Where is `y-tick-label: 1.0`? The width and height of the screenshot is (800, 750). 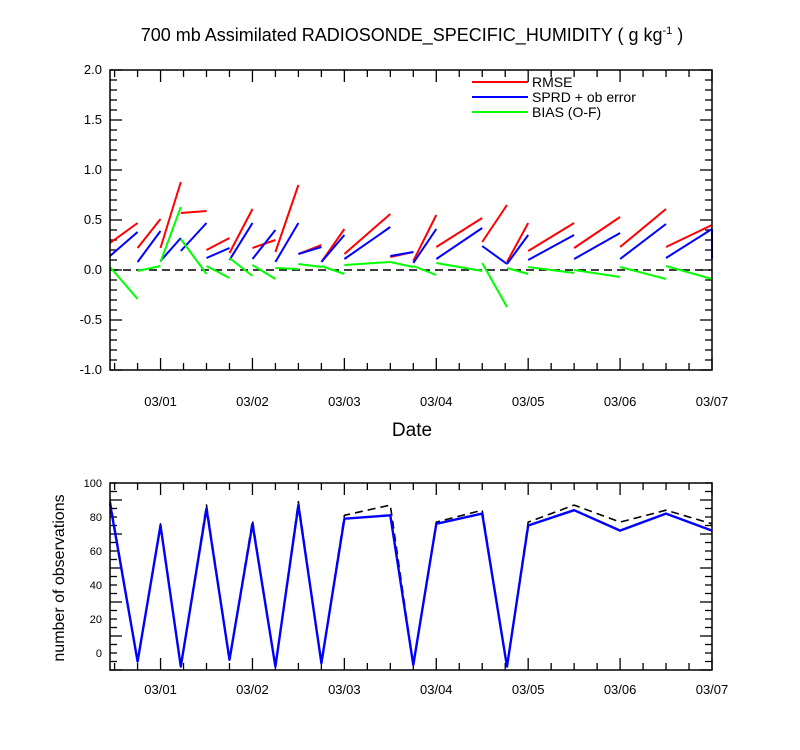
y-tick-label: 1.0 is located at coordinates (93, 169).